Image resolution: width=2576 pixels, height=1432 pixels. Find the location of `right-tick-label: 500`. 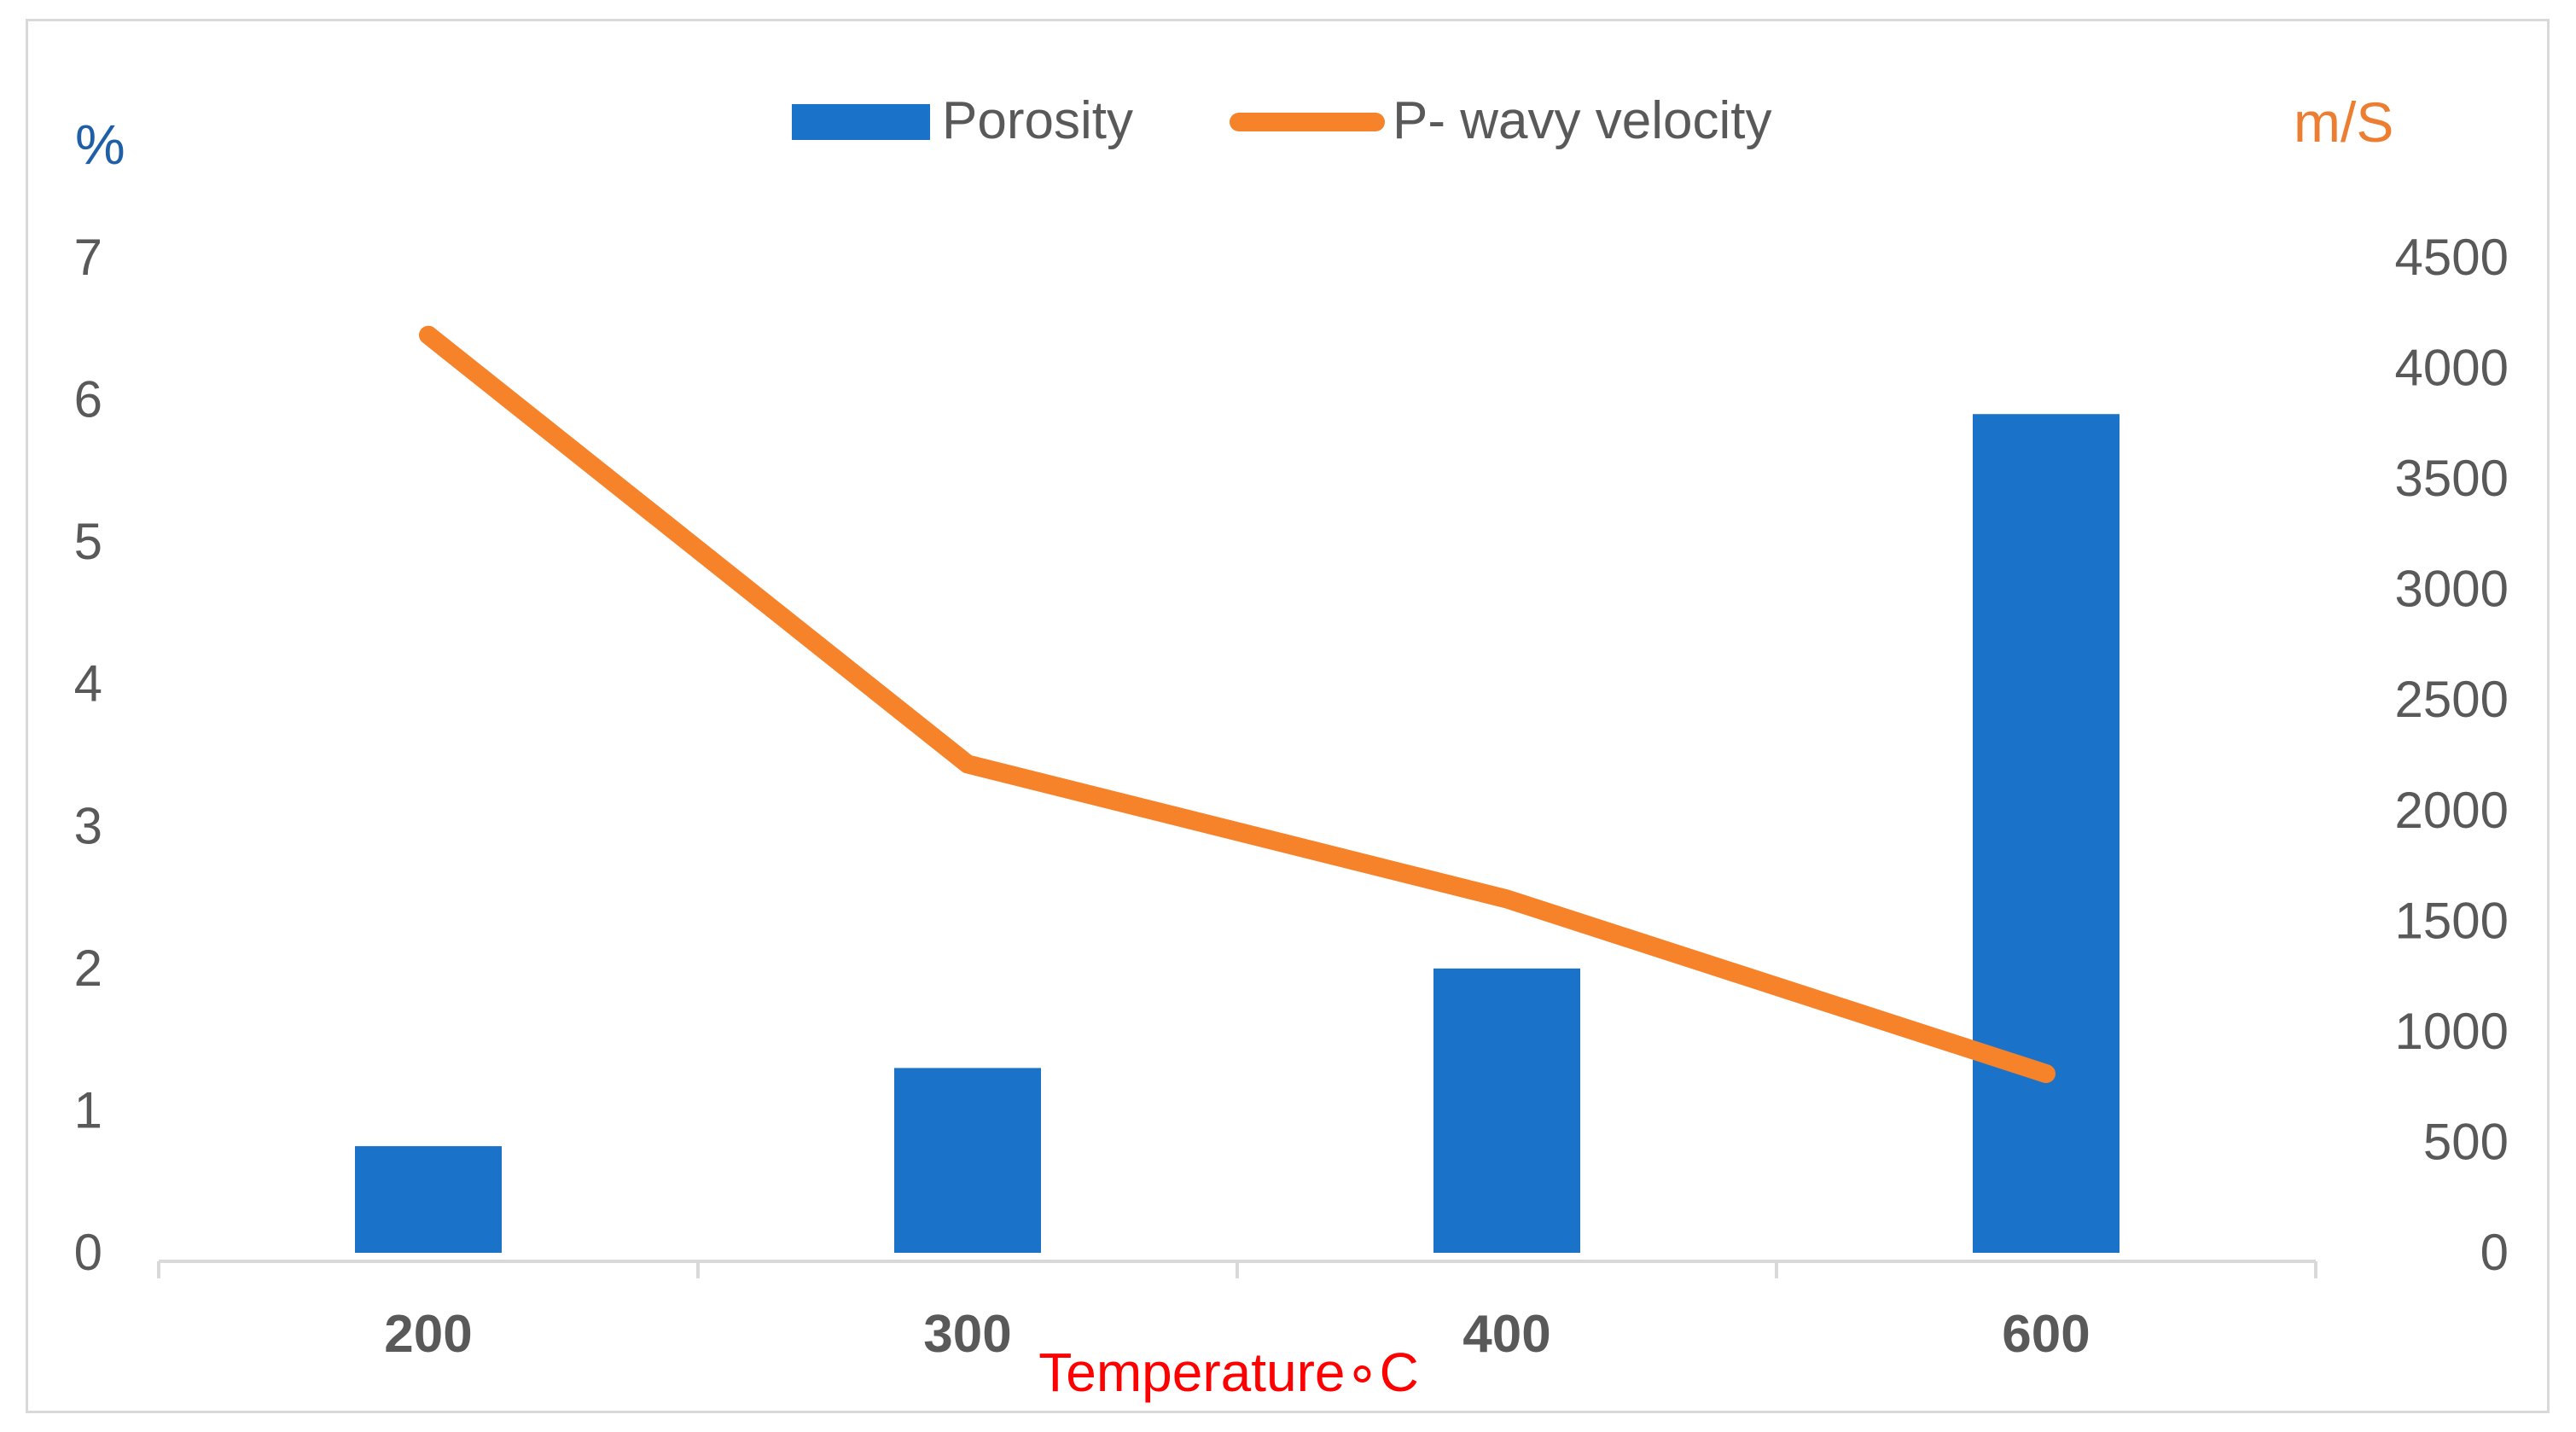

right-tick-label: 500 is located at coordinates (2466, 1141).